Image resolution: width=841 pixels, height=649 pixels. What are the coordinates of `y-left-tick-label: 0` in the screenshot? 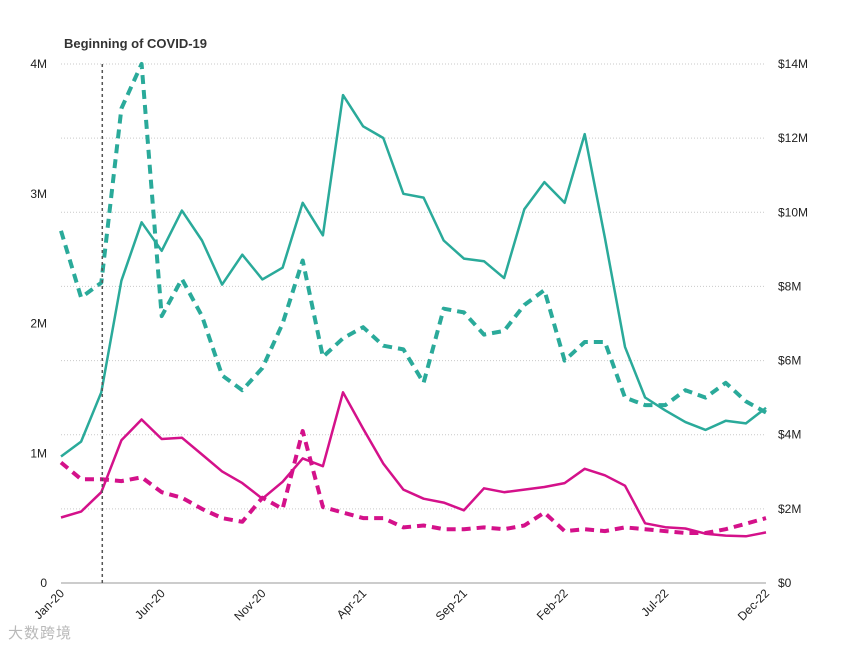 It's located at (43, 583).